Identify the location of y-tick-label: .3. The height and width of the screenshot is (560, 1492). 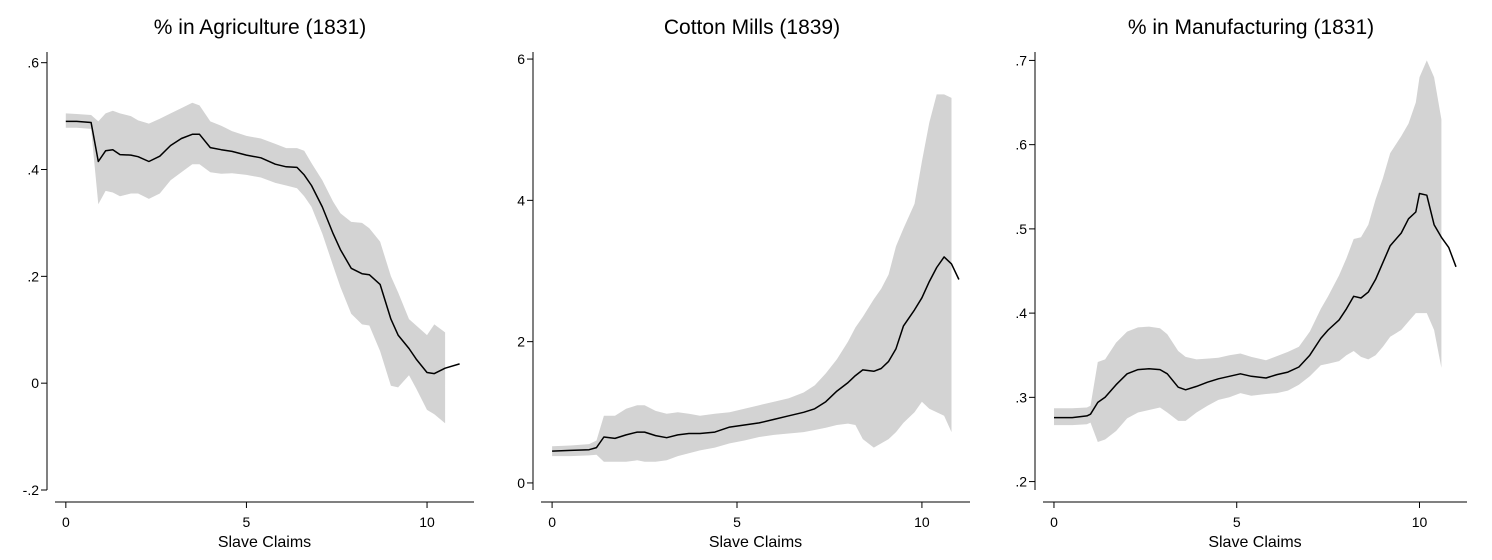
(1021, 397).